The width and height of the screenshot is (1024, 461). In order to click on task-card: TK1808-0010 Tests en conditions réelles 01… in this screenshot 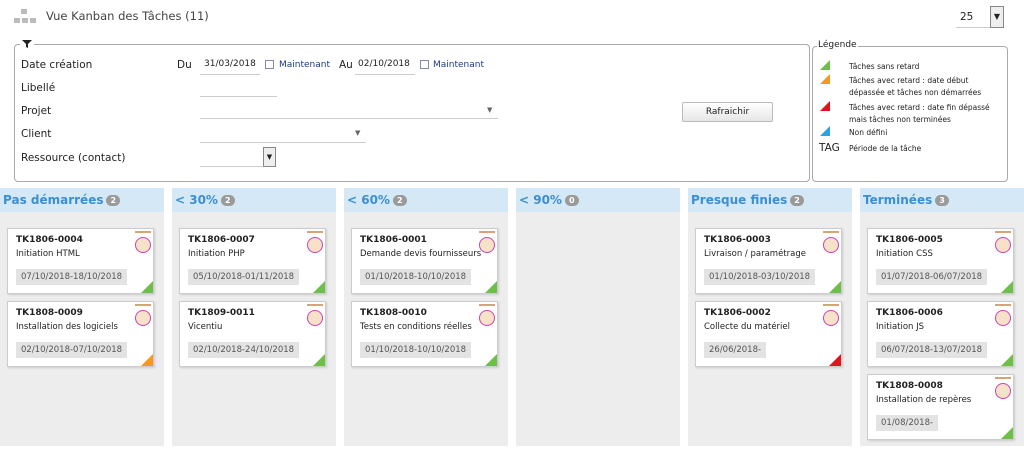, I will do `click(424, 334)`.